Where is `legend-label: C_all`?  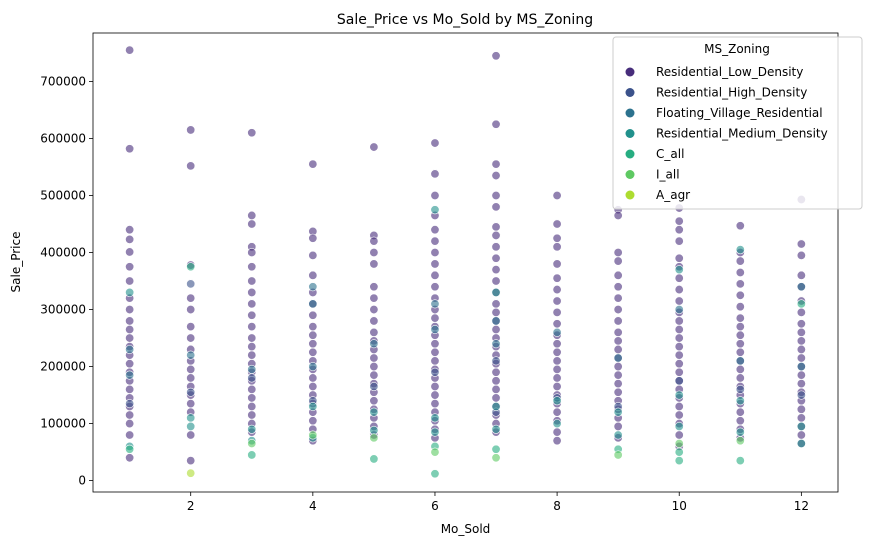
legend-label: C_all is located at coordinates (670, 154).